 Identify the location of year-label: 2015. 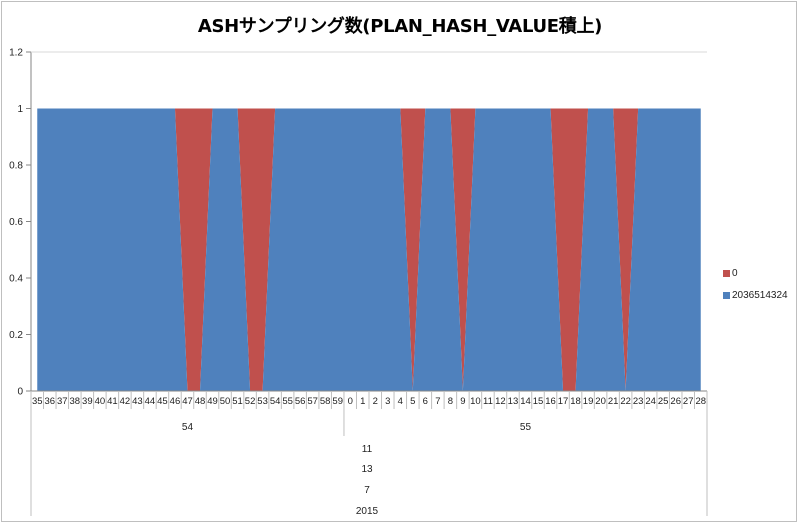
(367, 511).